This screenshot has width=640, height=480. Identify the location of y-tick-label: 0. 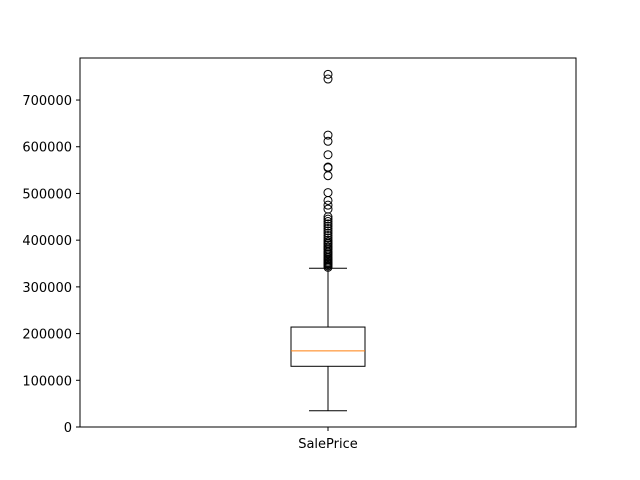
(68, 428).